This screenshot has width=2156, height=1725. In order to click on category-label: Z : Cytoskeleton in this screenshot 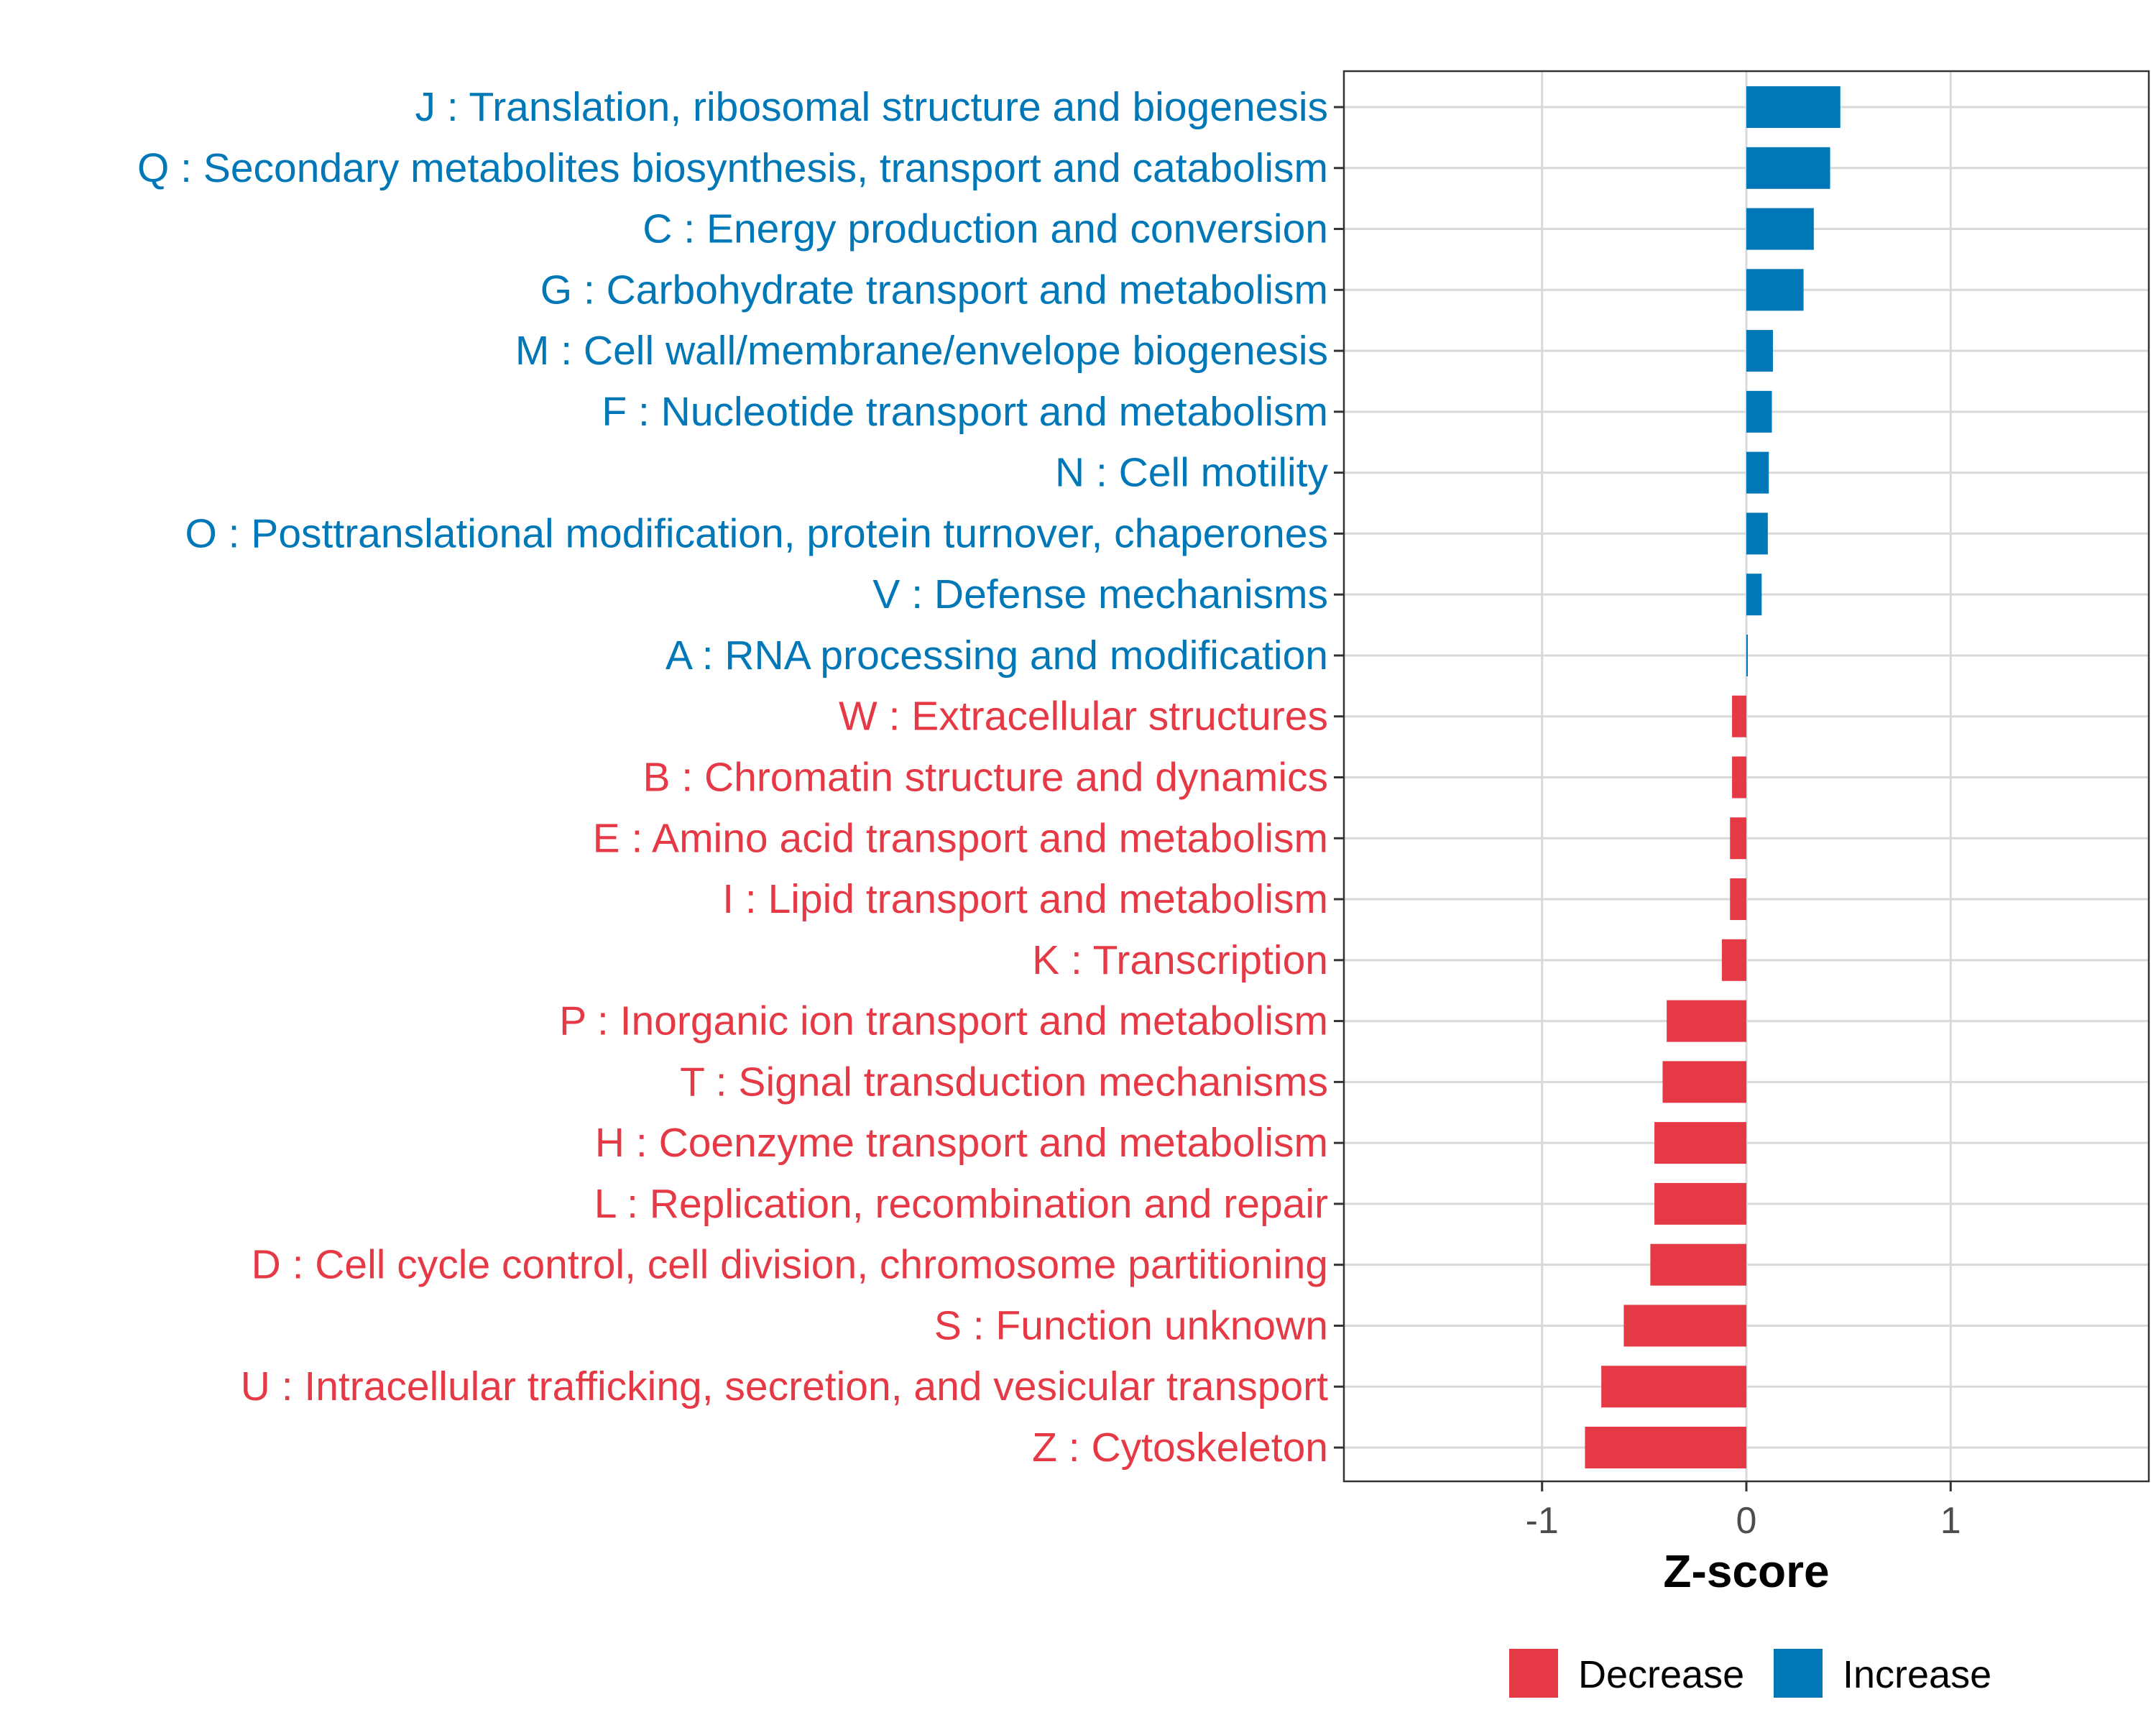, I will do `click(1180, 1448)`.